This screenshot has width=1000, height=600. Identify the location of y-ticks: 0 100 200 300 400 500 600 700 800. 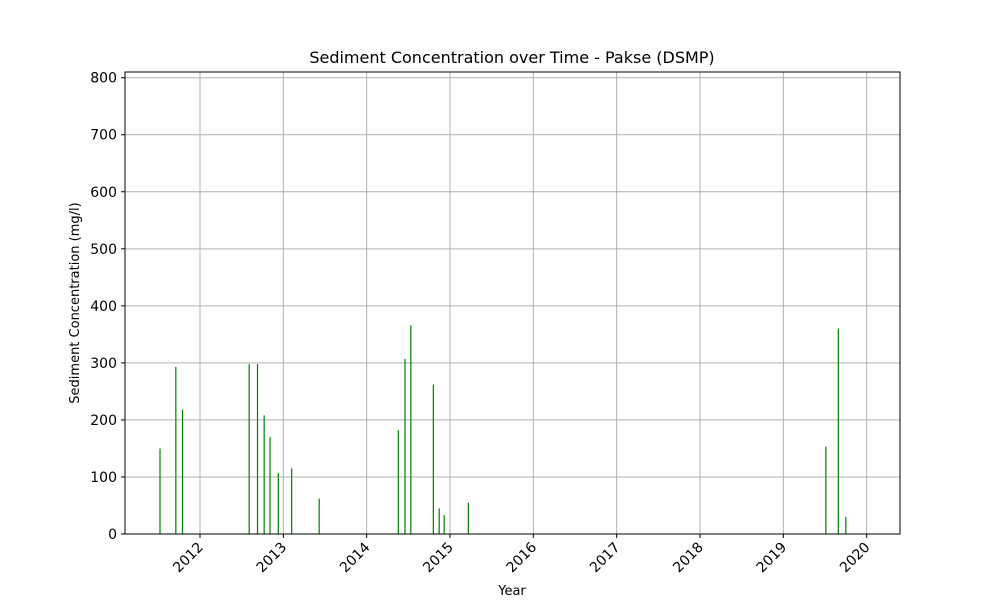
(107, 307).